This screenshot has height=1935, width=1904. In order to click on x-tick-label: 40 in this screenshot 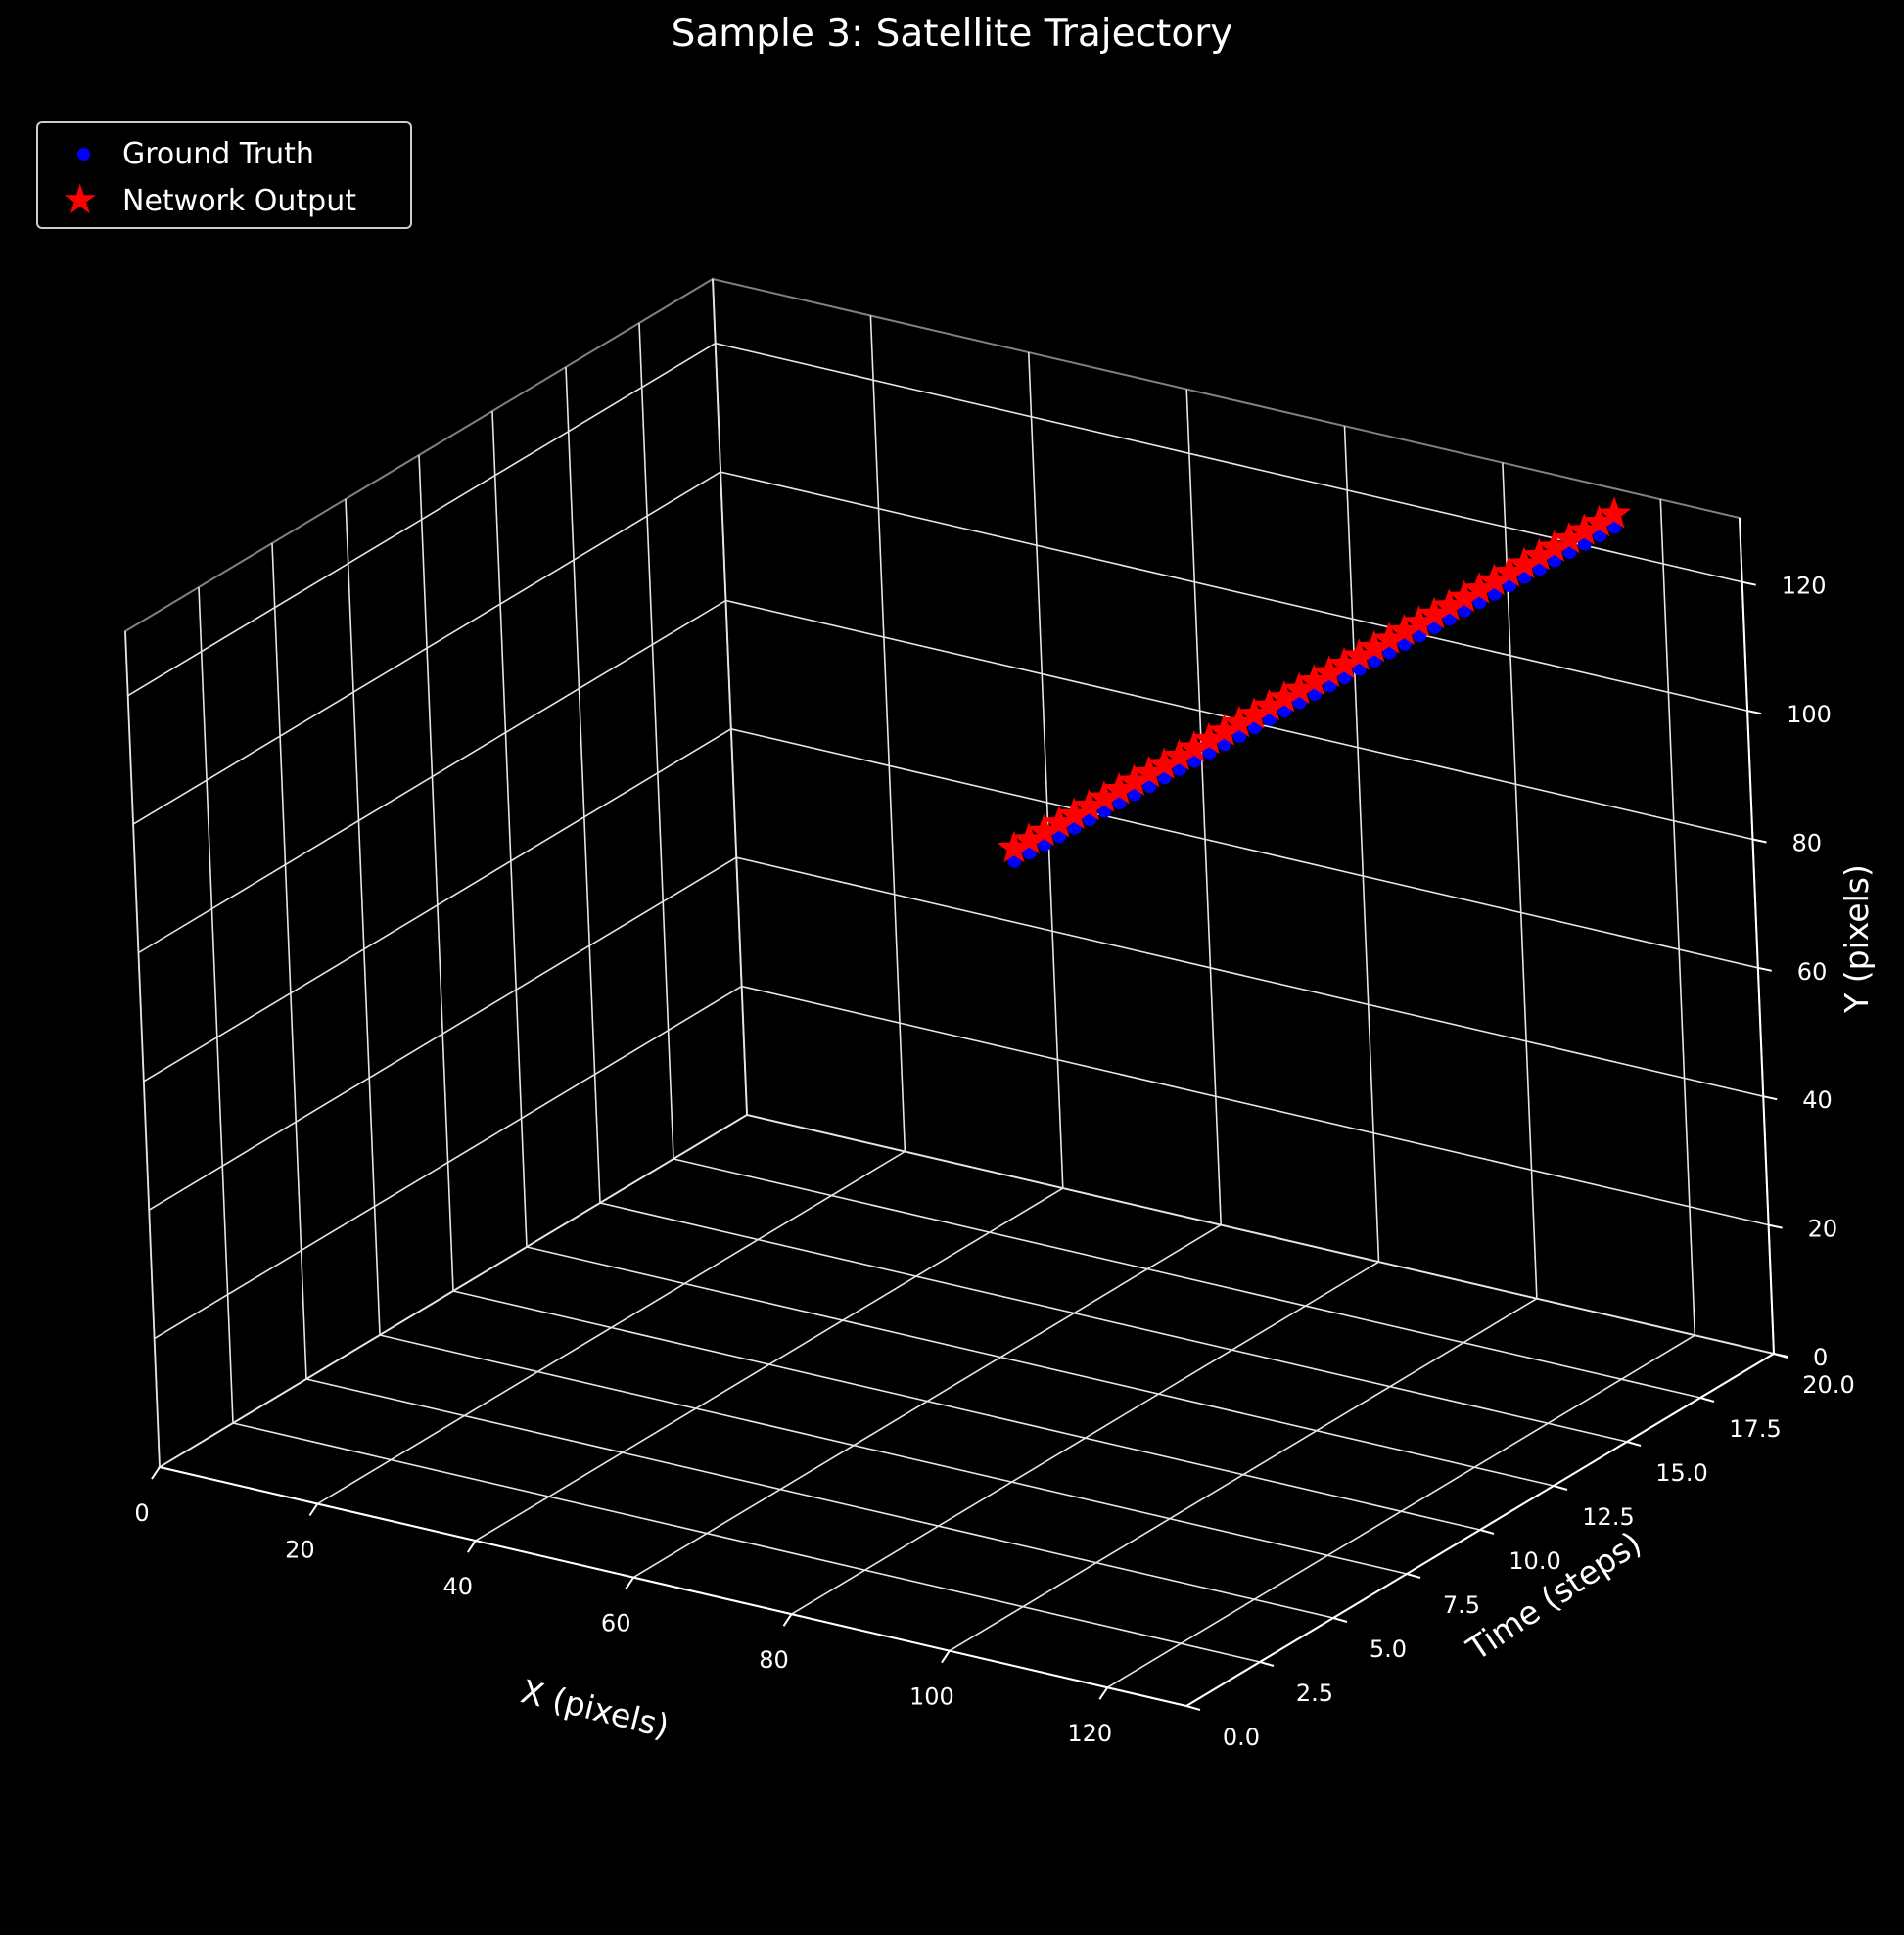, I will do `click(458, 1586)`.